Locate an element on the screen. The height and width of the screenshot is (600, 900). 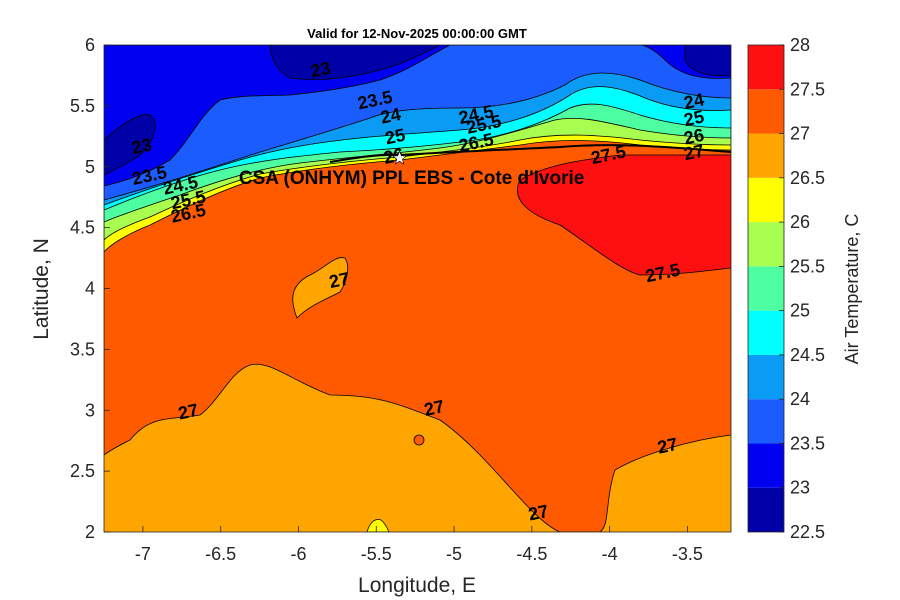
y-tick-label: 4 is located at coordinates (90, 289).